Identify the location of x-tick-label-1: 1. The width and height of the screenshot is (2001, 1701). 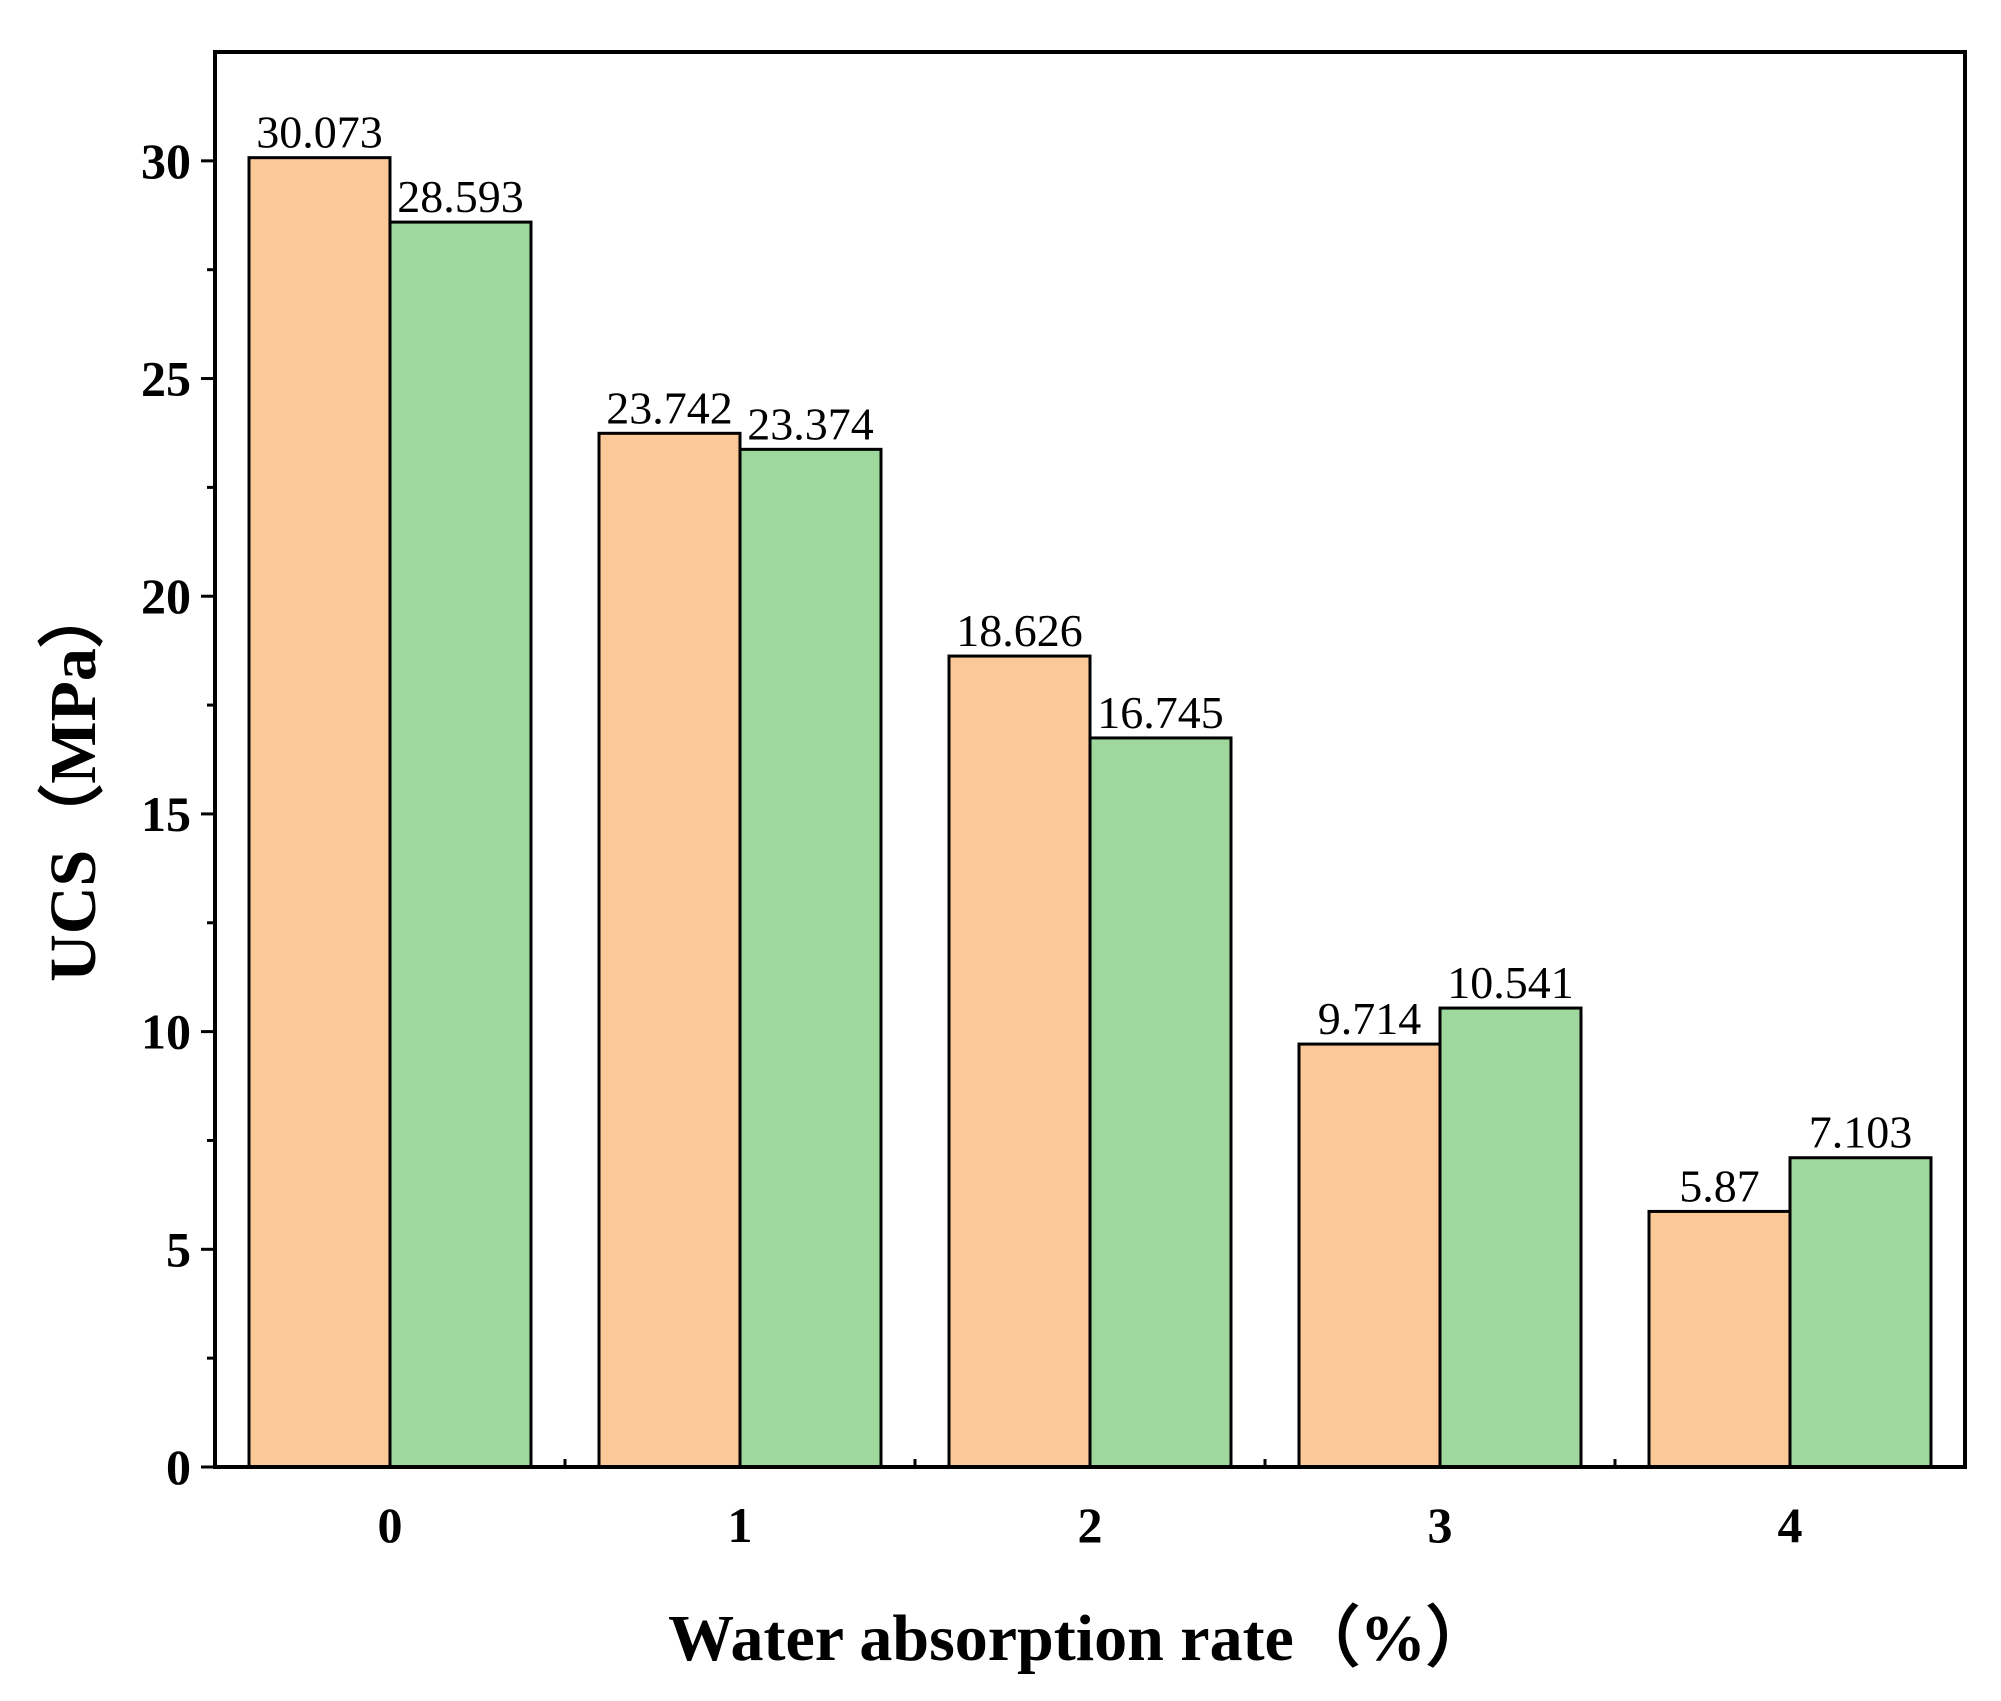
(740, 1525).